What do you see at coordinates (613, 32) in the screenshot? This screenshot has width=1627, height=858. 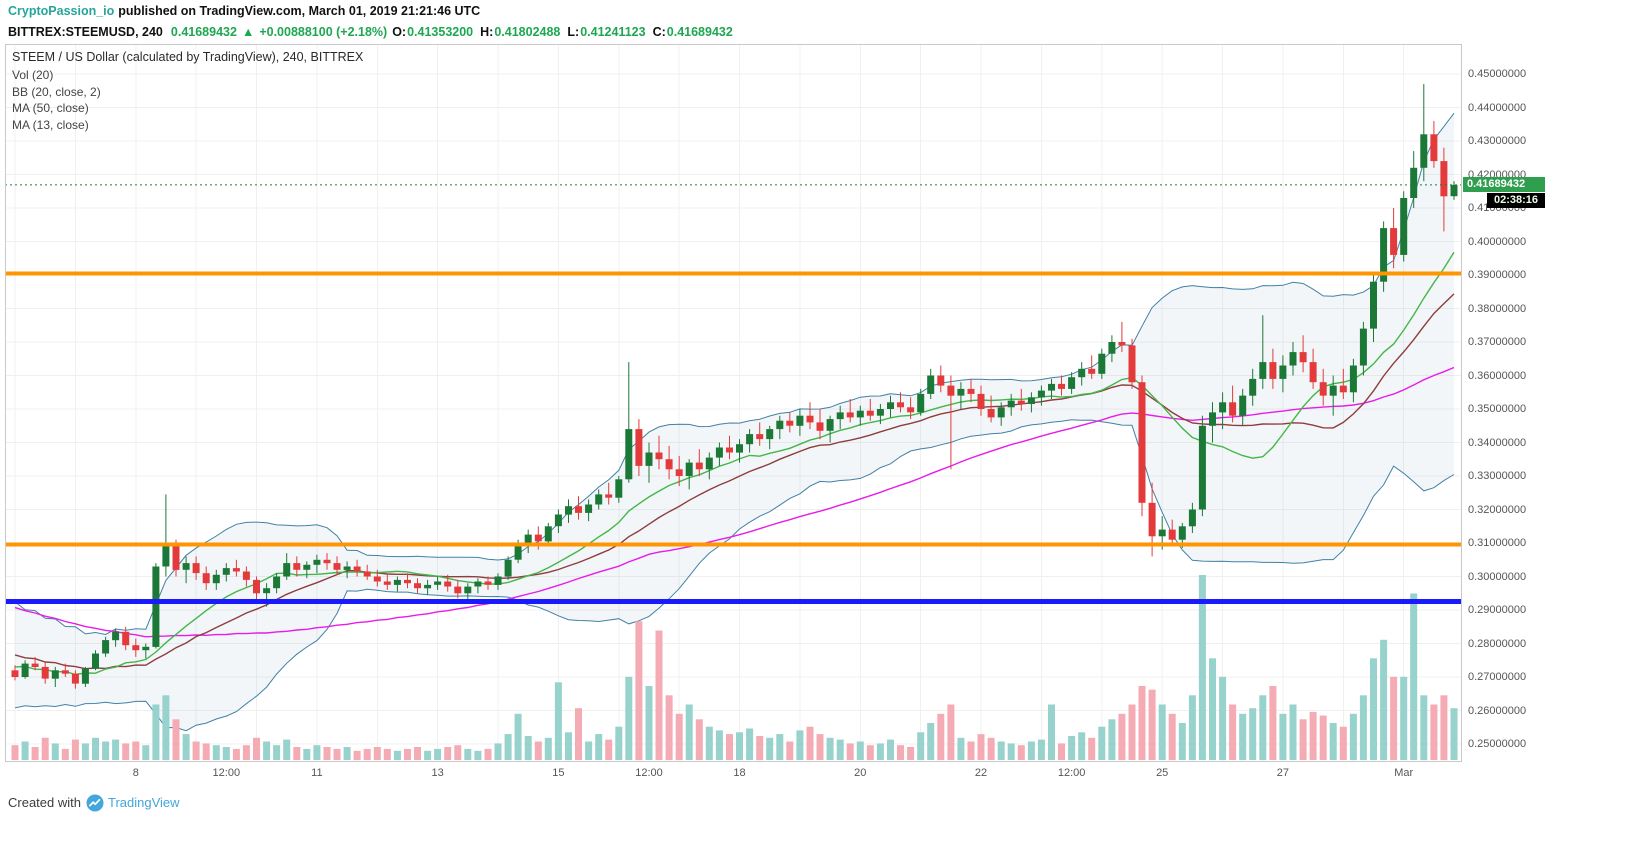 I see `ohlc-value: 0.41241123` at bounding box center [613, 32].